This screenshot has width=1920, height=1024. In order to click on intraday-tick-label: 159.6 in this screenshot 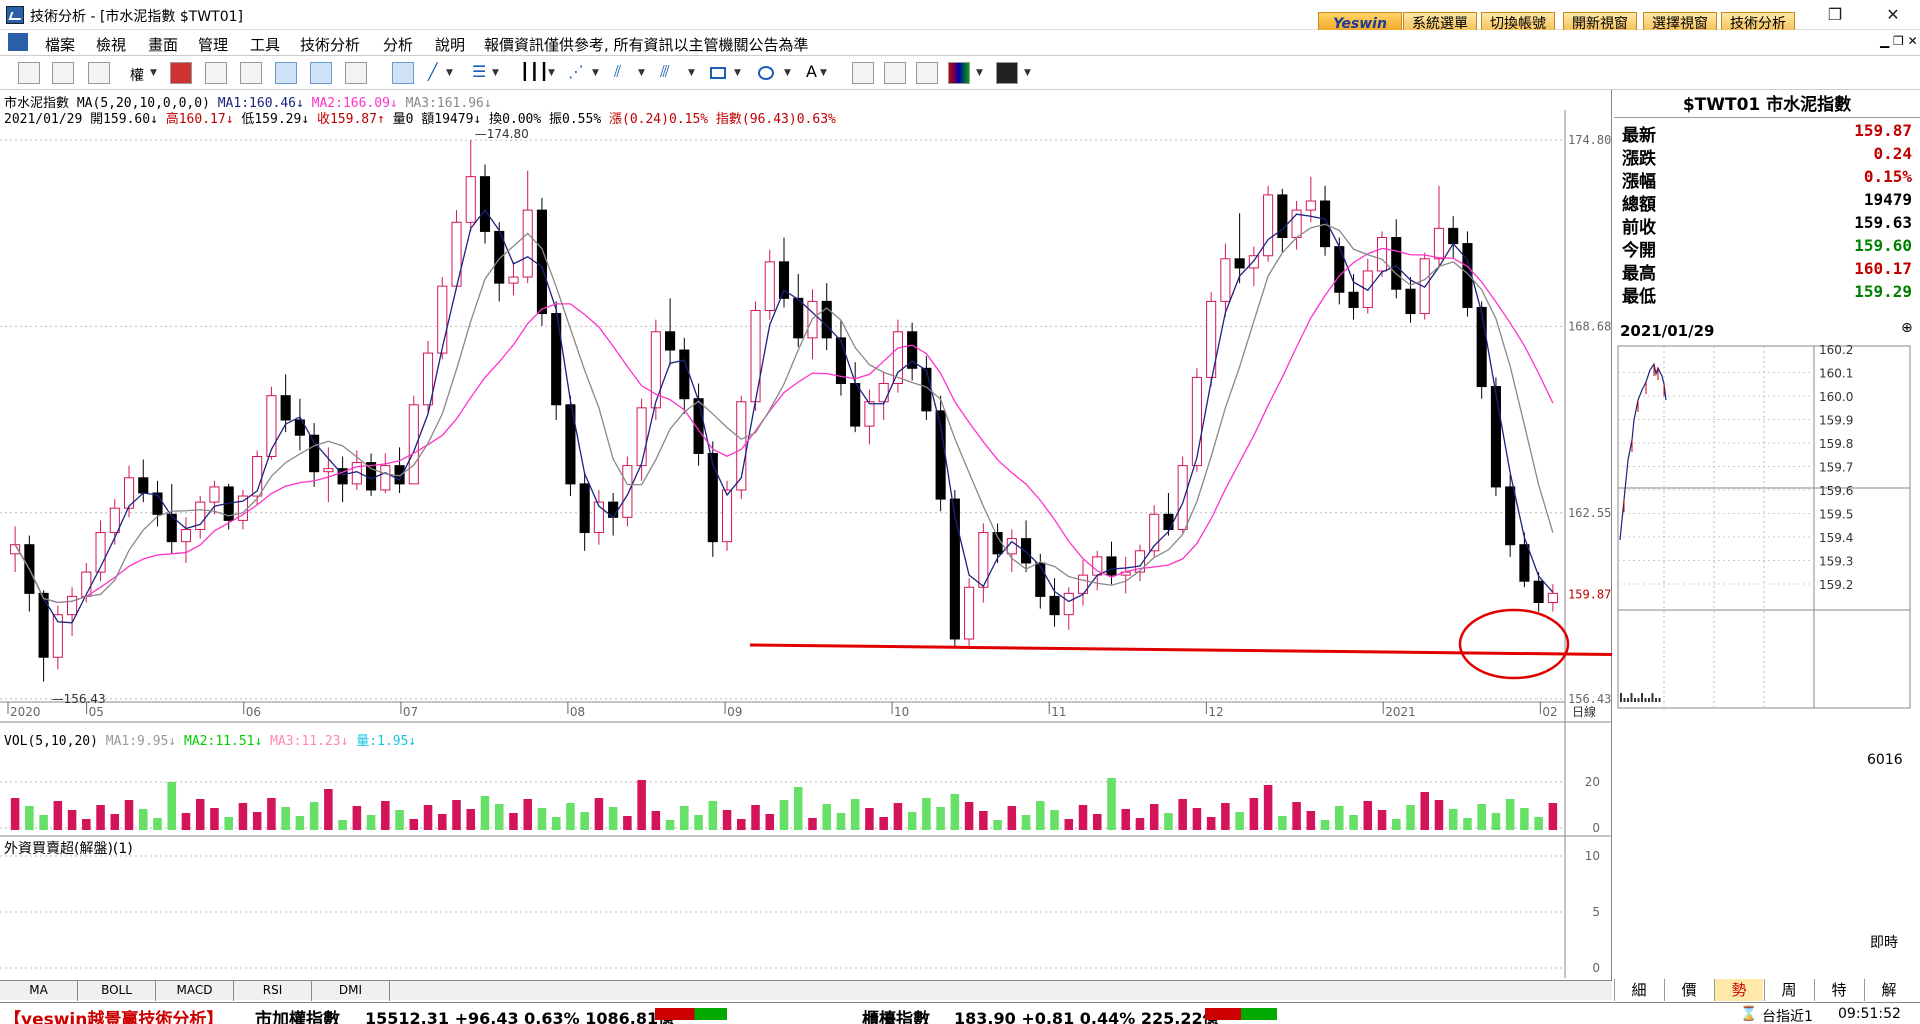, I will do `click(1836, 491)`.